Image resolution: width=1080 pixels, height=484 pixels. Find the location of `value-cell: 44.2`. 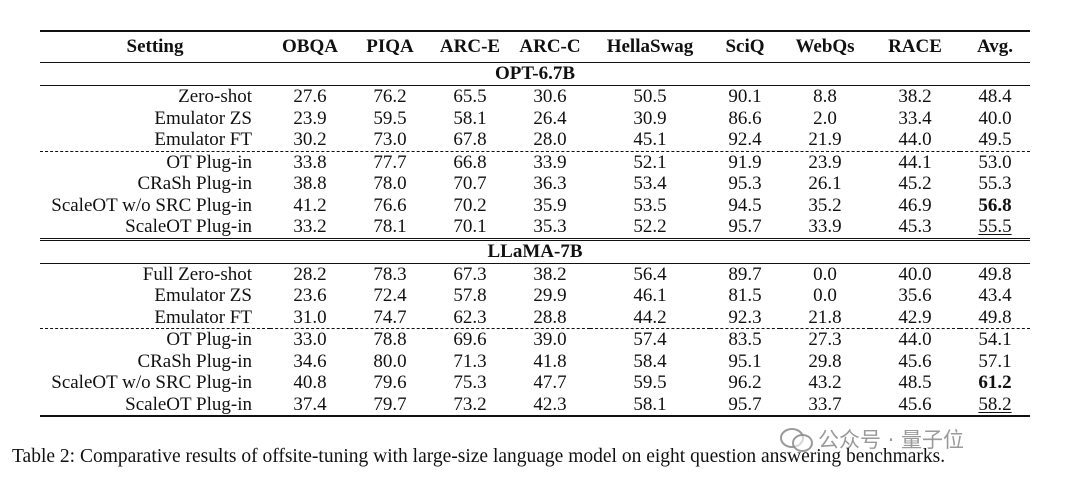

value-cell: 44.2 is located at coordinates (650, 317).